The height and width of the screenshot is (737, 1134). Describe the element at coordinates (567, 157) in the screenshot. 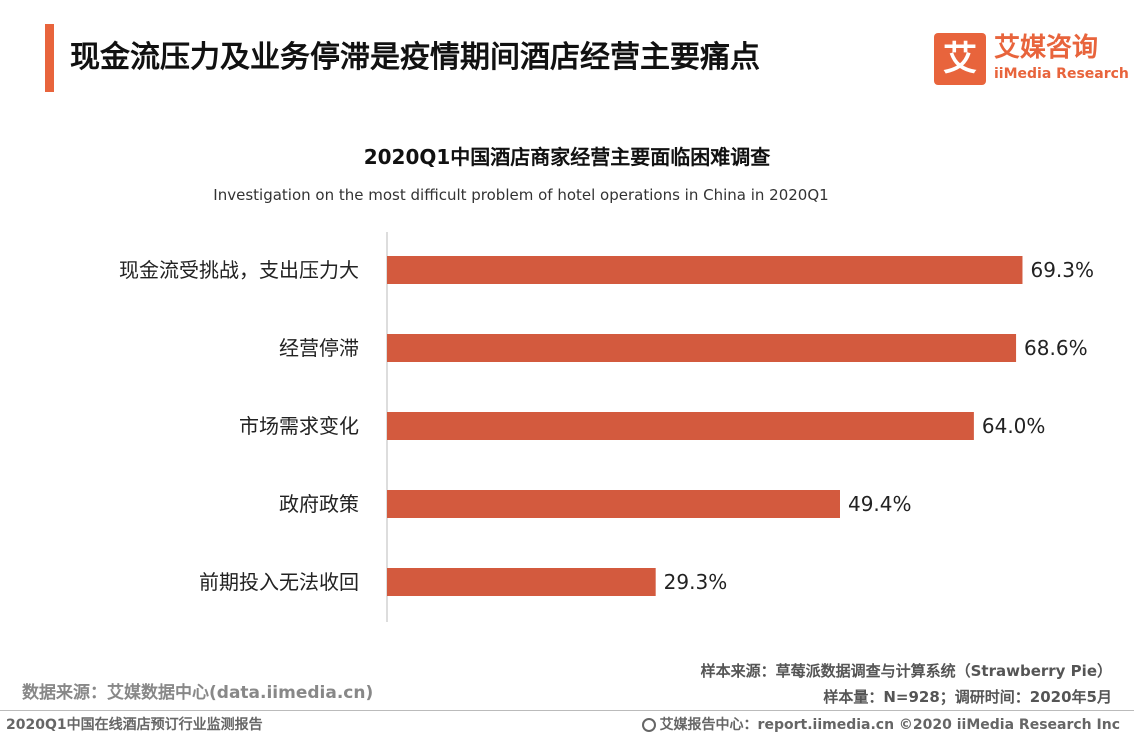

I see `chart-title: 2020Q1中国酒店商家经营主要面临困难调查` at that location.